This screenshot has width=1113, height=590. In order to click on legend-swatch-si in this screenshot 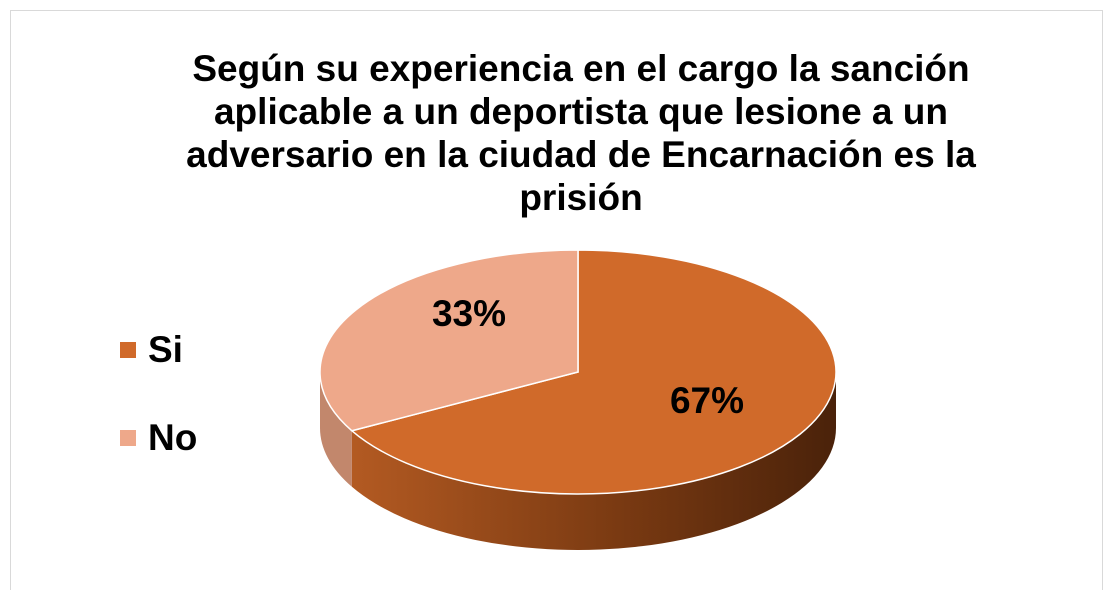, I will do `click(128, 350)`.